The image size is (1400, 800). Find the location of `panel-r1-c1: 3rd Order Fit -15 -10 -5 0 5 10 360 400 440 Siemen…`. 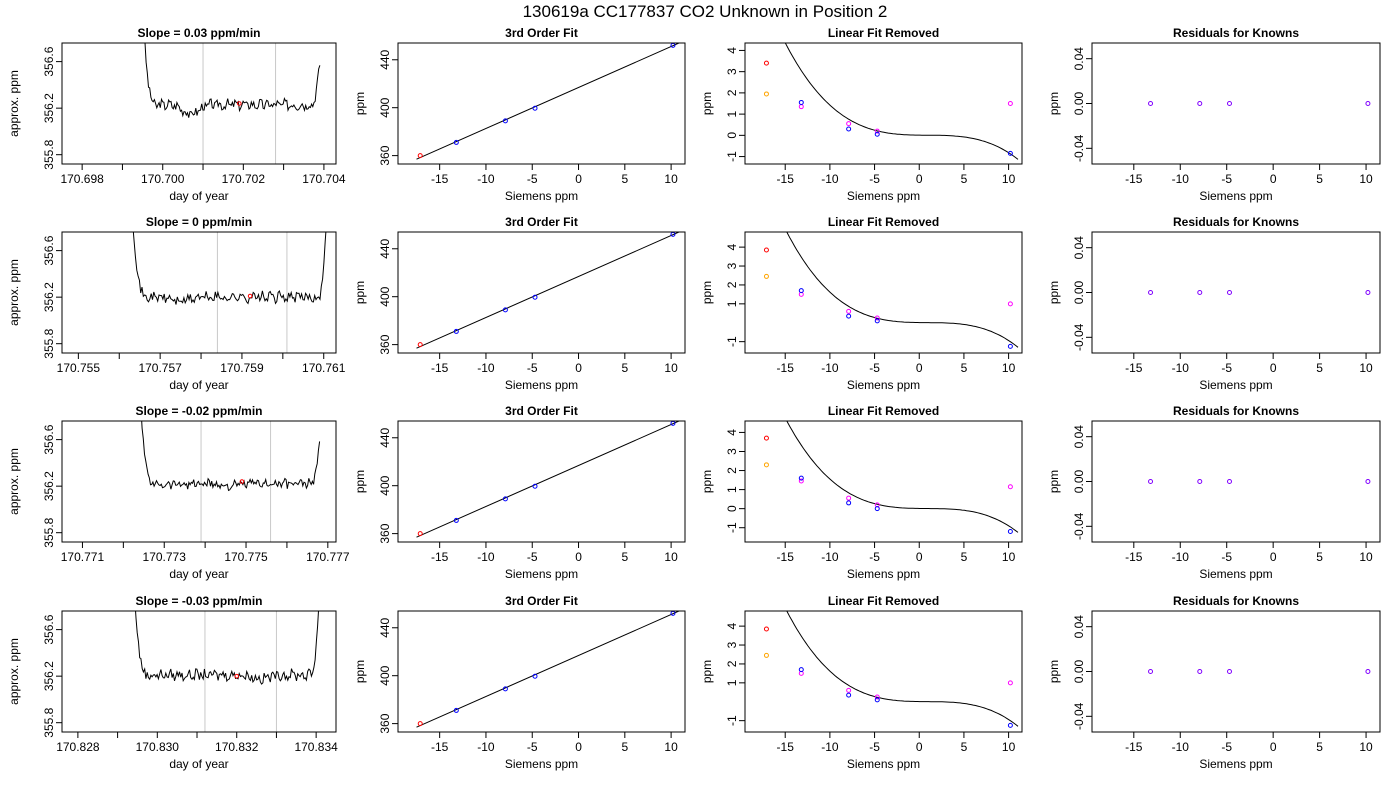

panel-r1-c1: 3rd Order Fit -15 -10 -5 0 5 10 360 400 440 Siemen… is located at coordinates (519, 303).